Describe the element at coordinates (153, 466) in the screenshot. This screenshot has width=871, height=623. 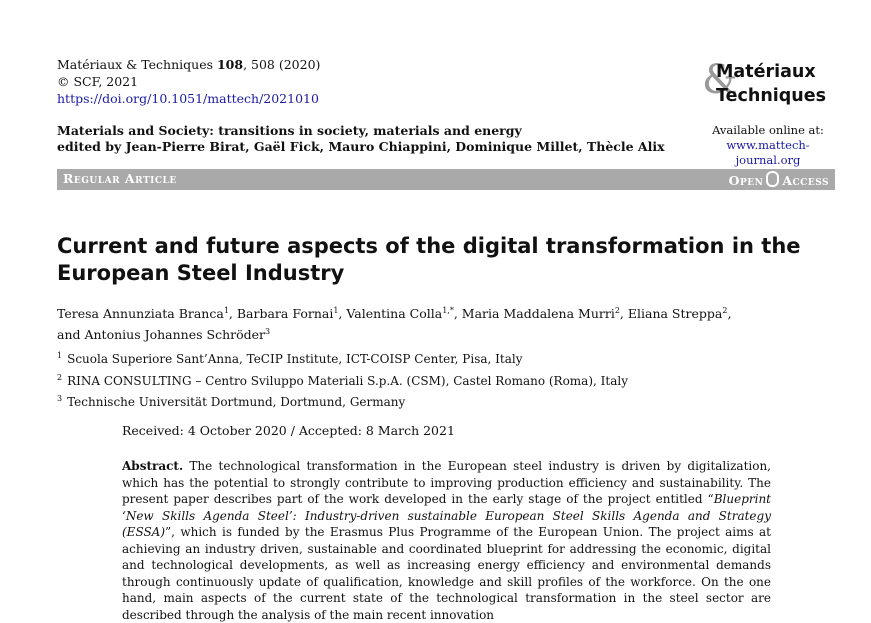
I see `abstract-label: Abstract.` at that location.